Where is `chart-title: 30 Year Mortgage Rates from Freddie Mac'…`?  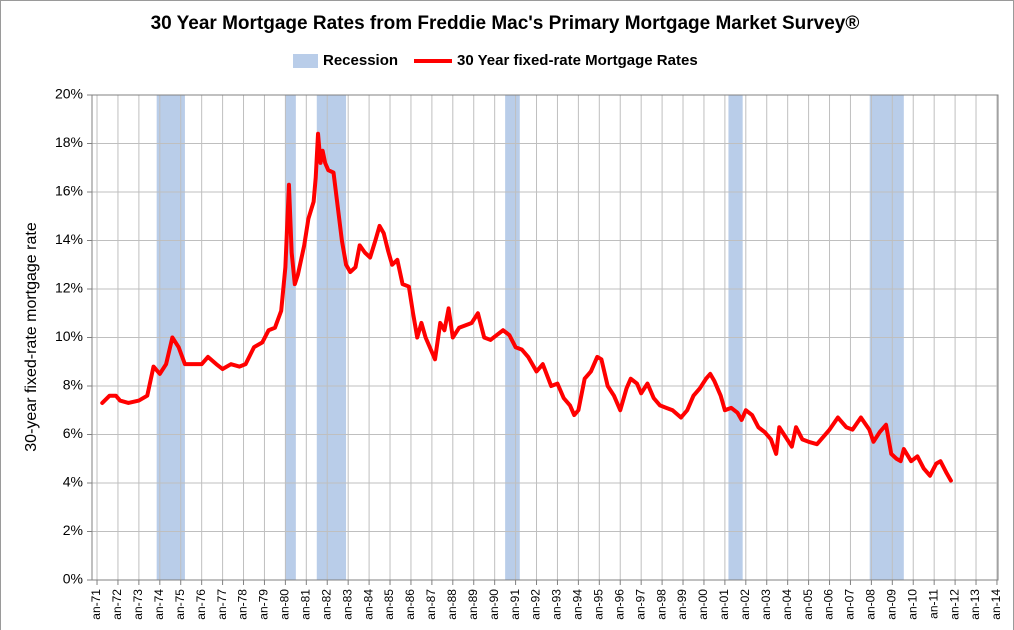
chart-title: 30 Year Mortgage Rates from Freddie Mac'… is located at coordinates (505, 23).